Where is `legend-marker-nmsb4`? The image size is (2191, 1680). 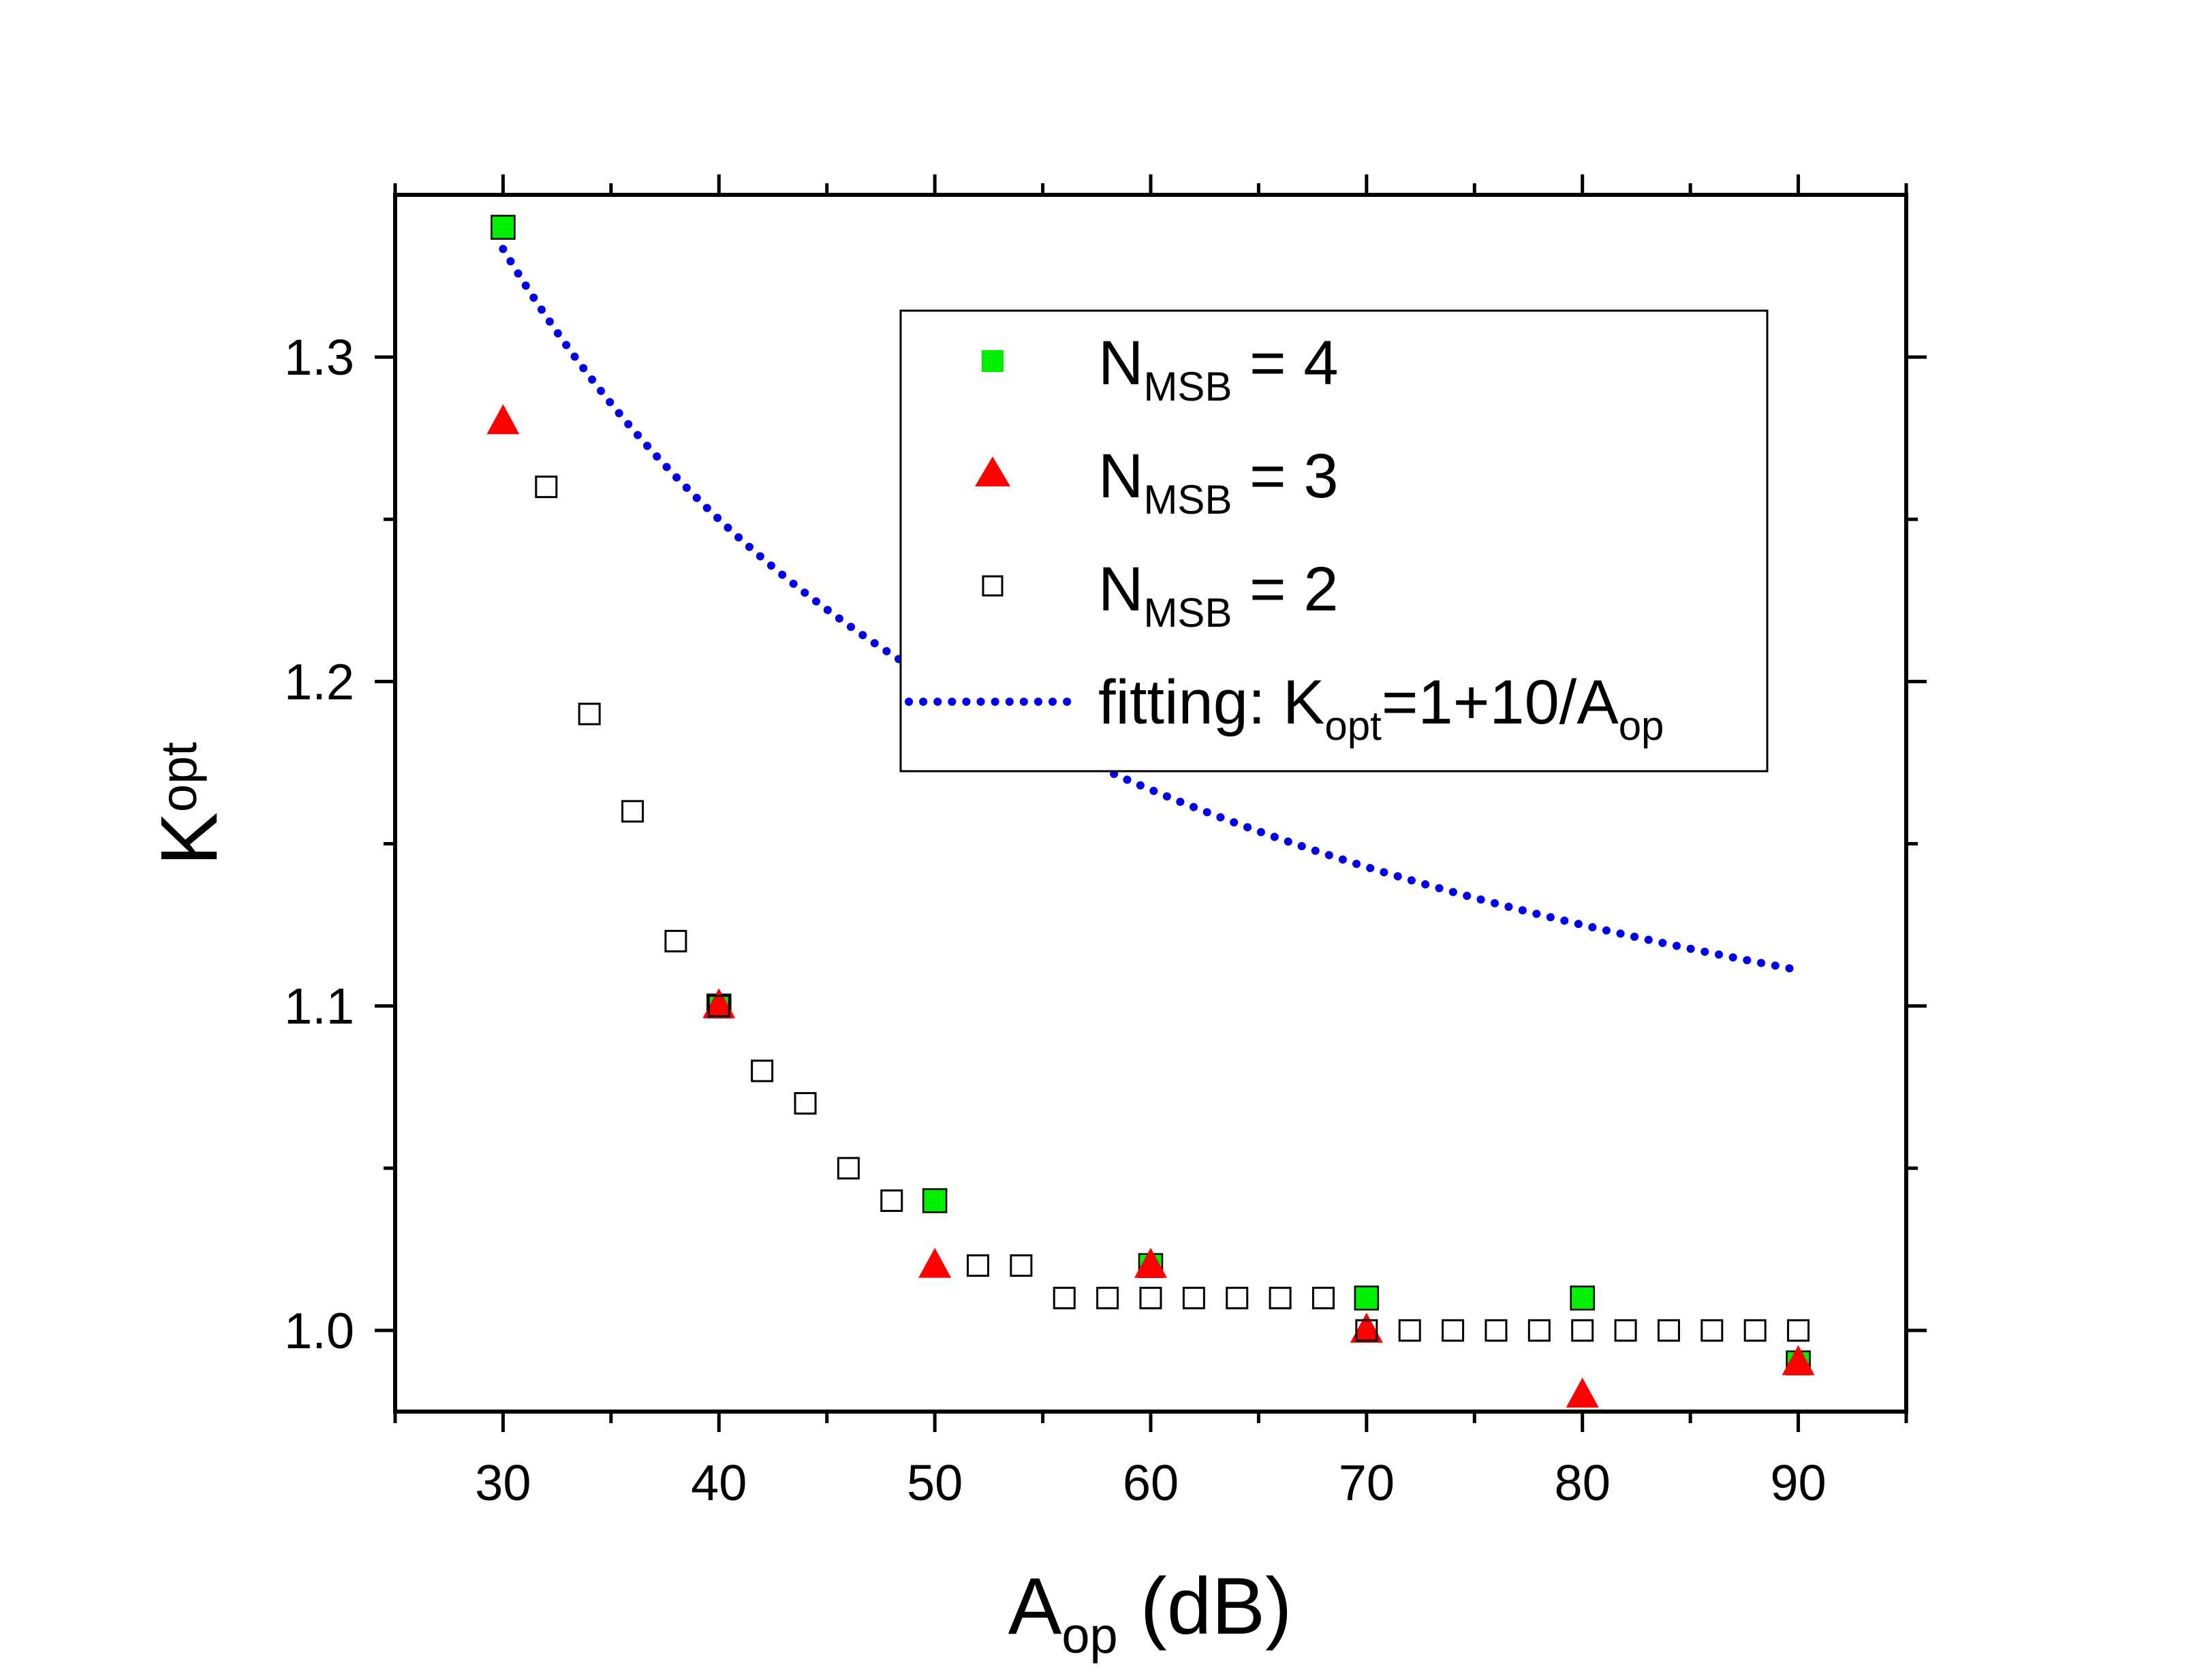
legend-marker-nmsb4 is located at coordinates (993, 361).